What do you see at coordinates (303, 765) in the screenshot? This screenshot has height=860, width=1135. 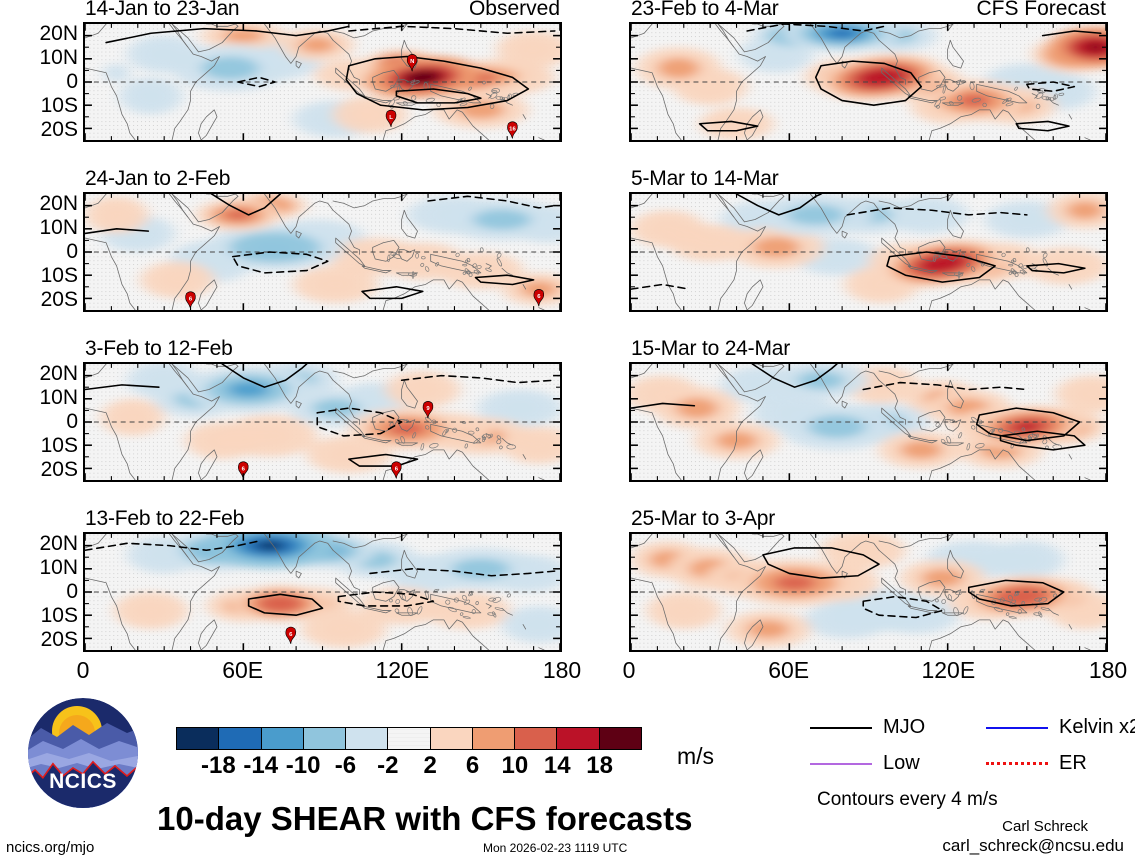 I see `colorbar-tick--10: -10` at bounding box center [303, 765].